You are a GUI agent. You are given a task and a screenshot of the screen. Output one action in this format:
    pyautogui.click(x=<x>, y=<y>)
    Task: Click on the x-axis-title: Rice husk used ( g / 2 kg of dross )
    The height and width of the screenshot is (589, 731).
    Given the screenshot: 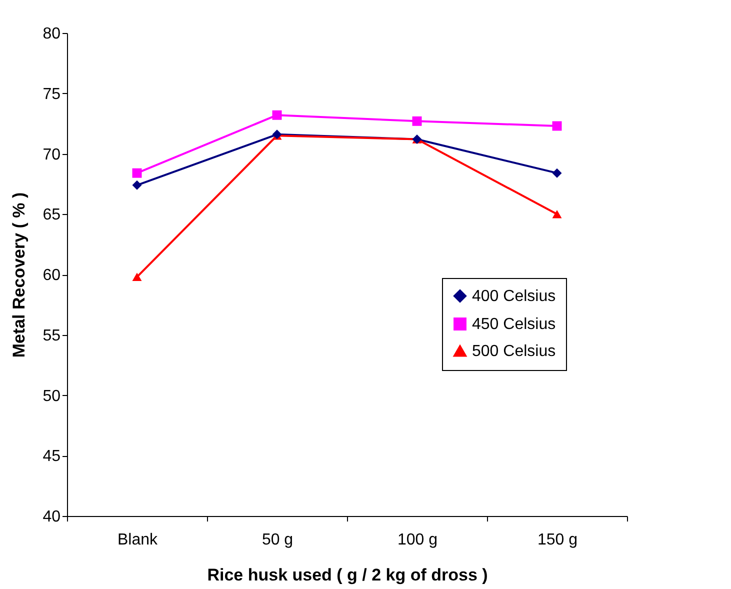 What is the action you would take?
    pyautogui.click(x=347, y=575)
    